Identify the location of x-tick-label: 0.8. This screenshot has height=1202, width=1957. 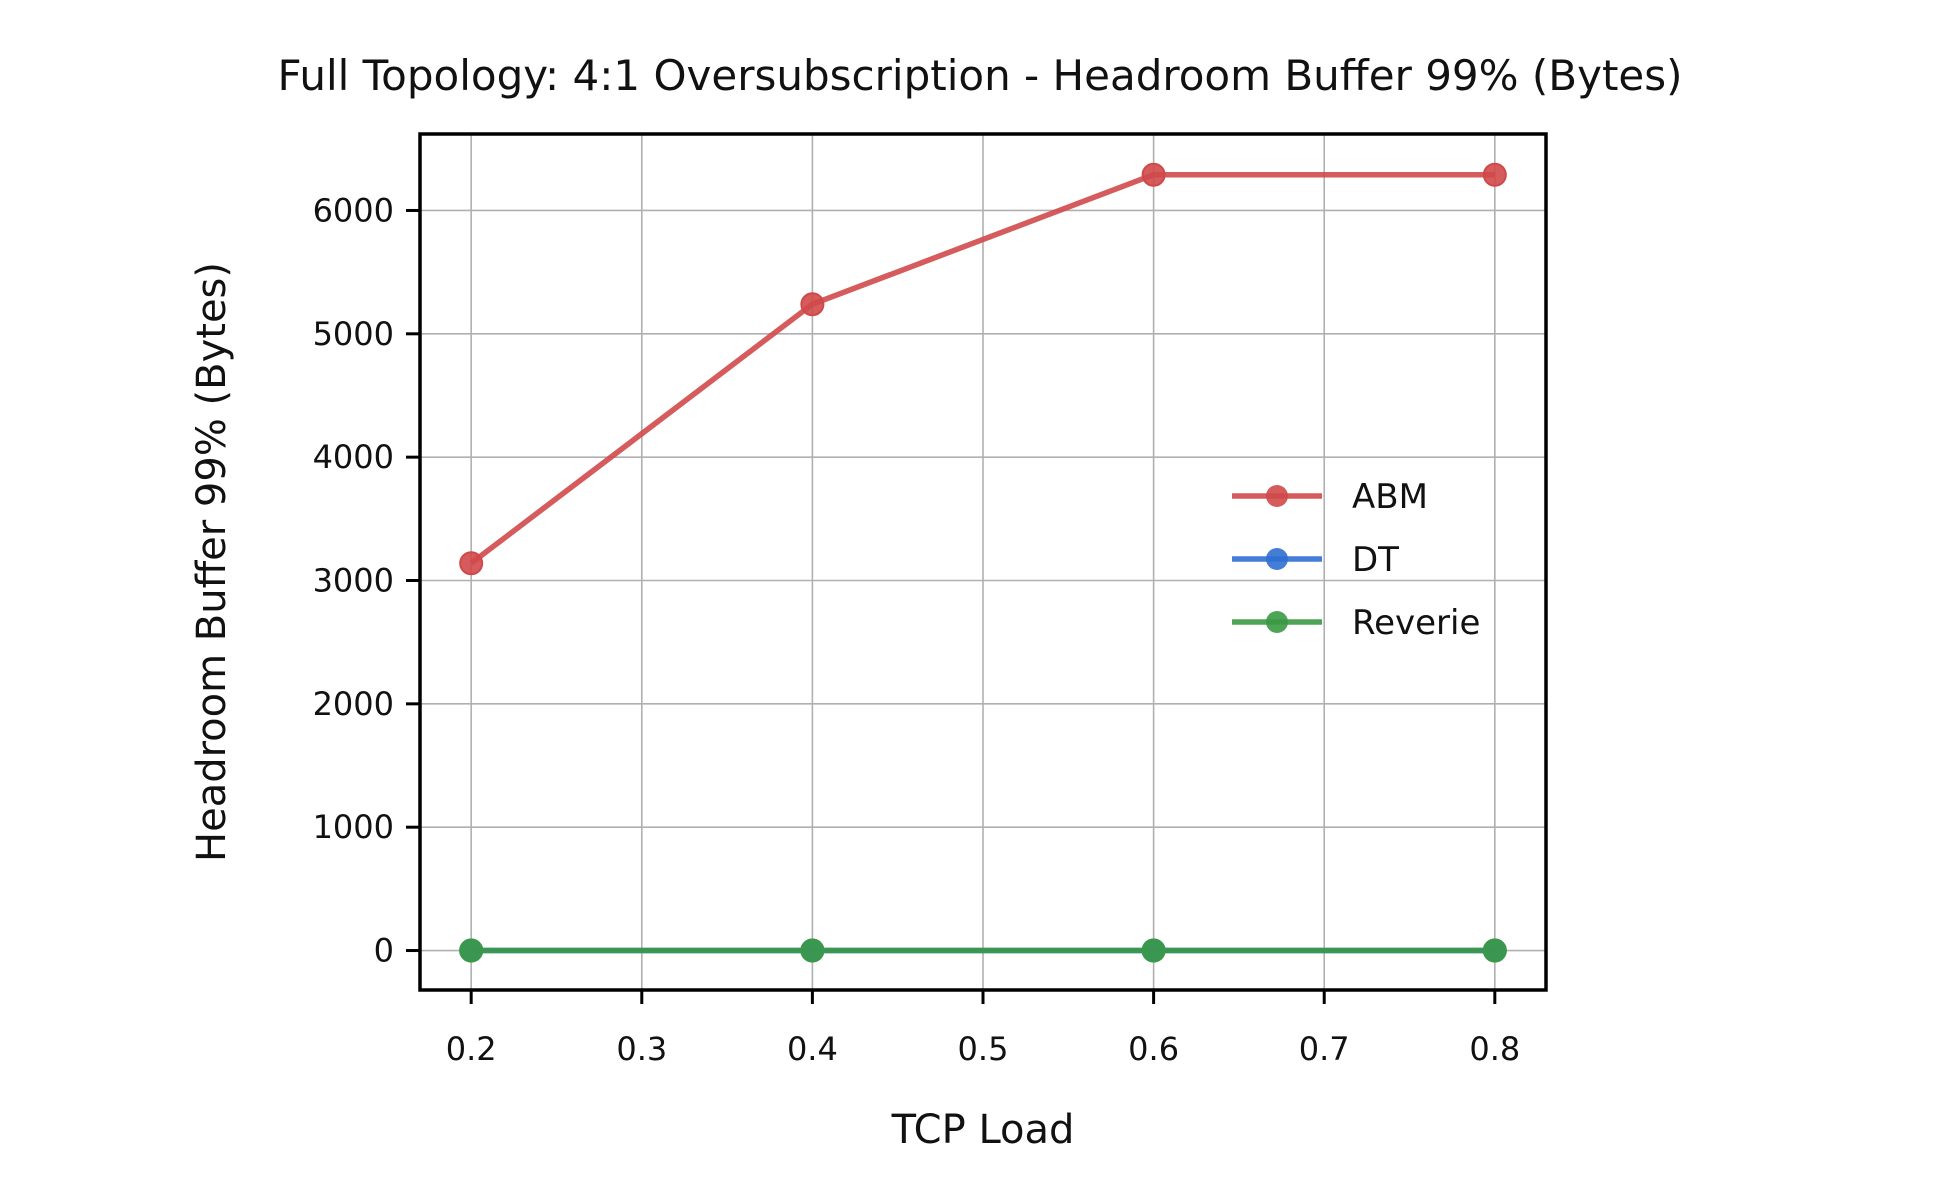
(1494, 1049).